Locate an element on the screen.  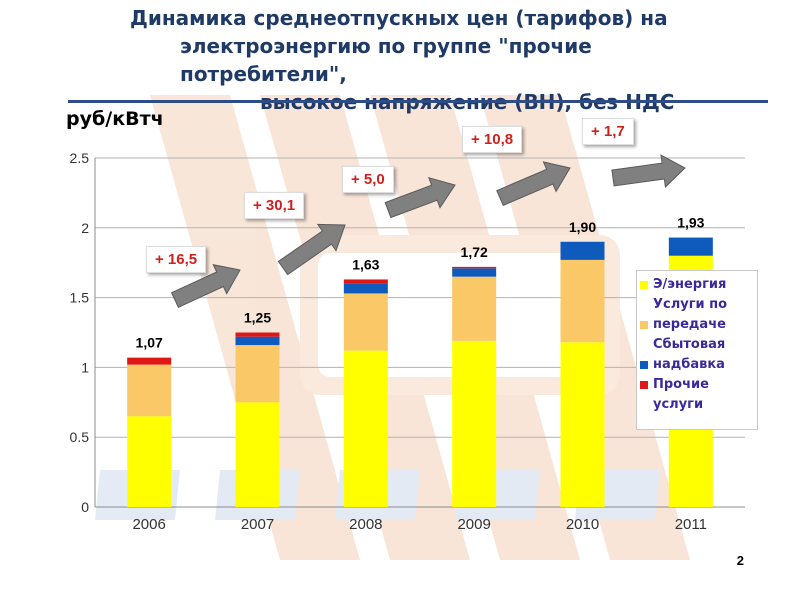
y-tick-label: 2 is located at coordinates (85, 228).